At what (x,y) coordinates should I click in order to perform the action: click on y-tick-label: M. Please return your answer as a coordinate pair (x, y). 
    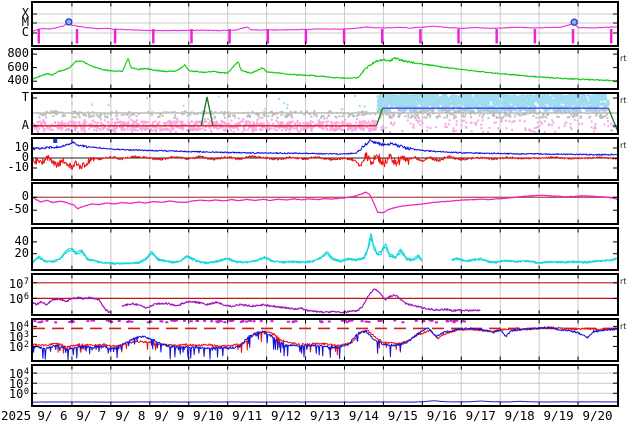
    Looking at the image, I should click on (25, 21).